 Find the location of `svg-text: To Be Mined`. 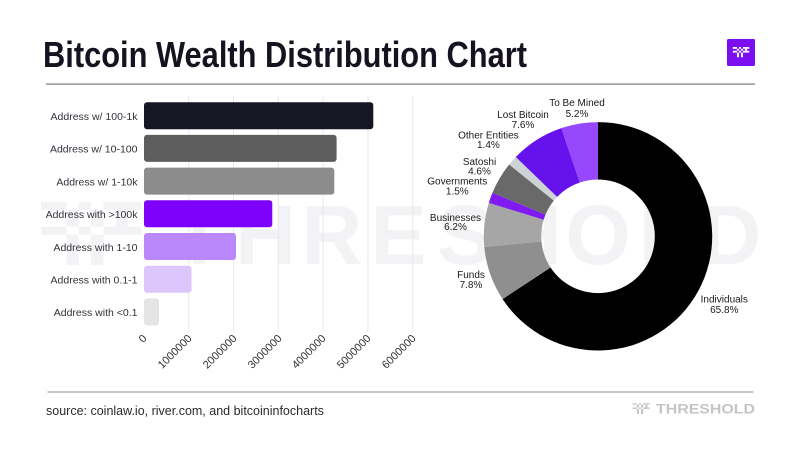

svg-text: To Be Mined is located at coordinates (577, 103).